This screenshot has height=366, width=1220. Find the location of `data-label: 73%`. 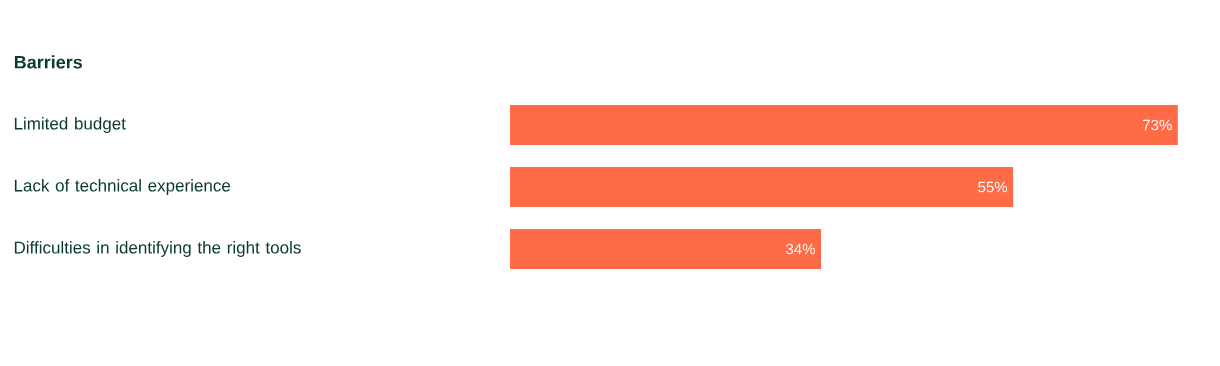

data-label: 73% is located at coordinates (1157, 125).